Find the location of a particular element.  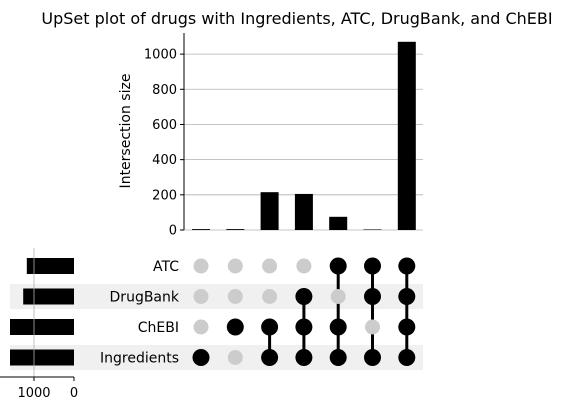

y-tick-label: 200 is located at coordinates (164, 195).